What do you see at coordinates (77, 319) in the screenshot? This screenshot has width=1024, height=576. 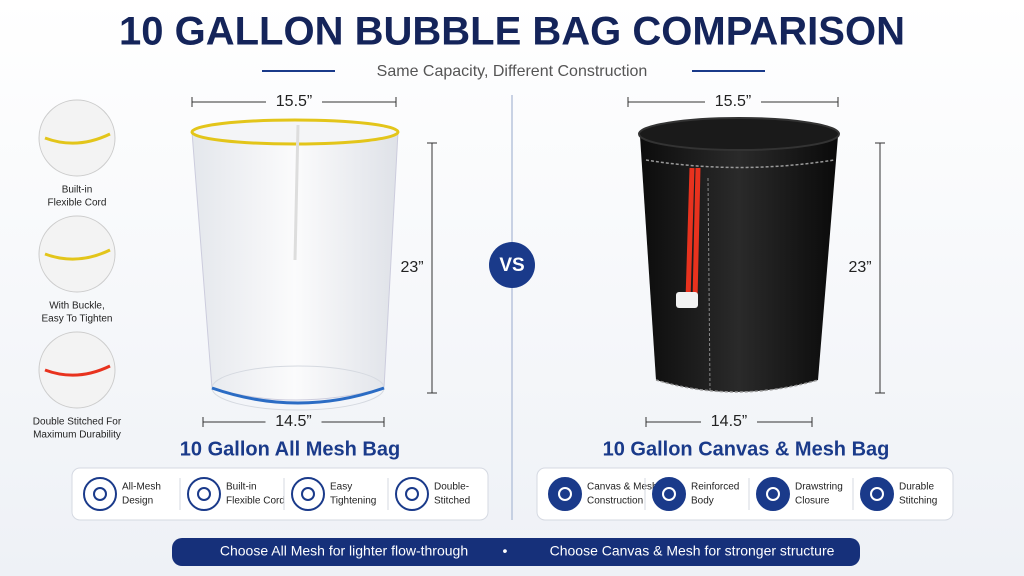 I see `callout-text: Easy To Tighten` at bounding box center [77, 319].